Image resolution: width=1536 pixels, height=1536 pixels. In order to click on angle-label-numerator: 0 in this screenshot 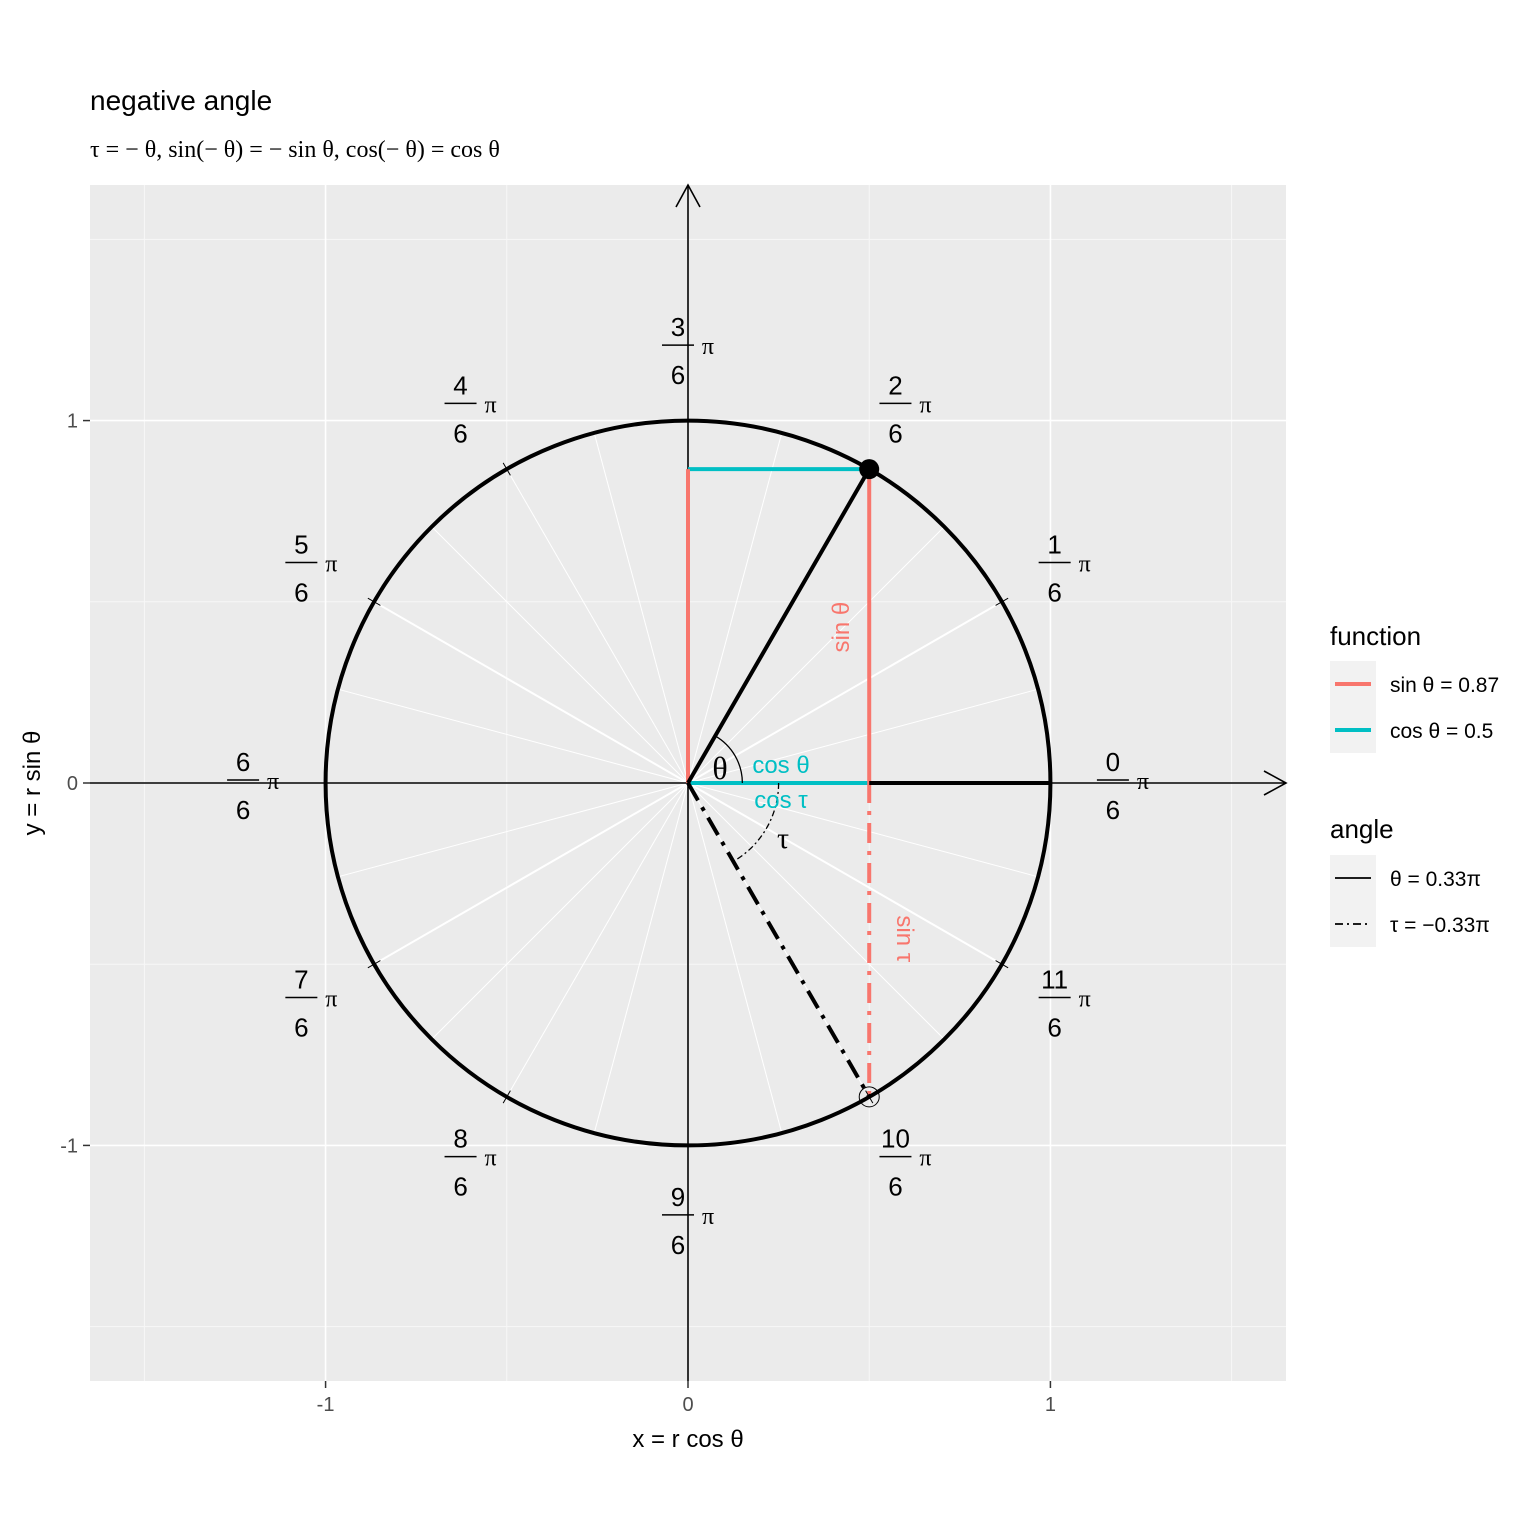, I will do `click(1113, 762)`.